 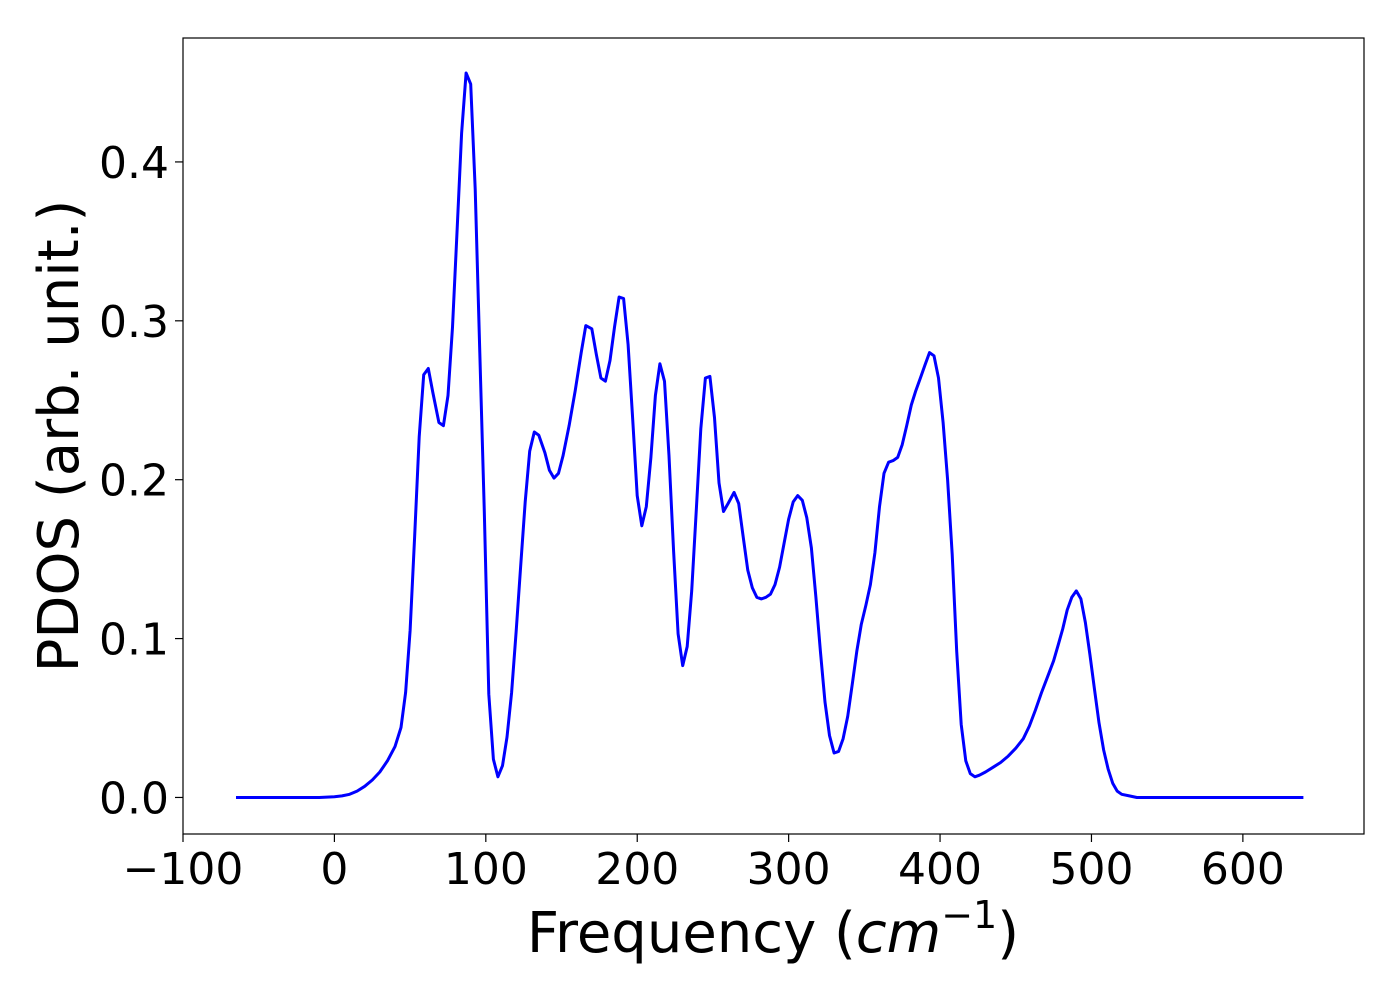 I want to click on x-tick-label: 500, so click(x=1091, y=869).